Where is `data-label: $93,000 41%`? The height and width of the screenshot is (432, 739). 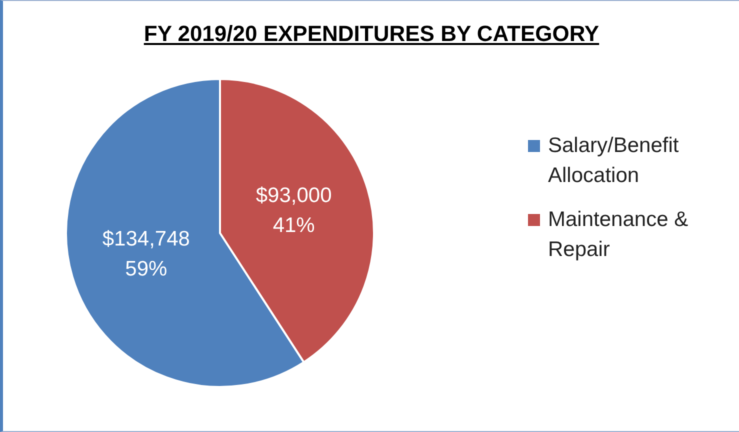 data-label: $93,000 41% is located at coordinates (294, 210).